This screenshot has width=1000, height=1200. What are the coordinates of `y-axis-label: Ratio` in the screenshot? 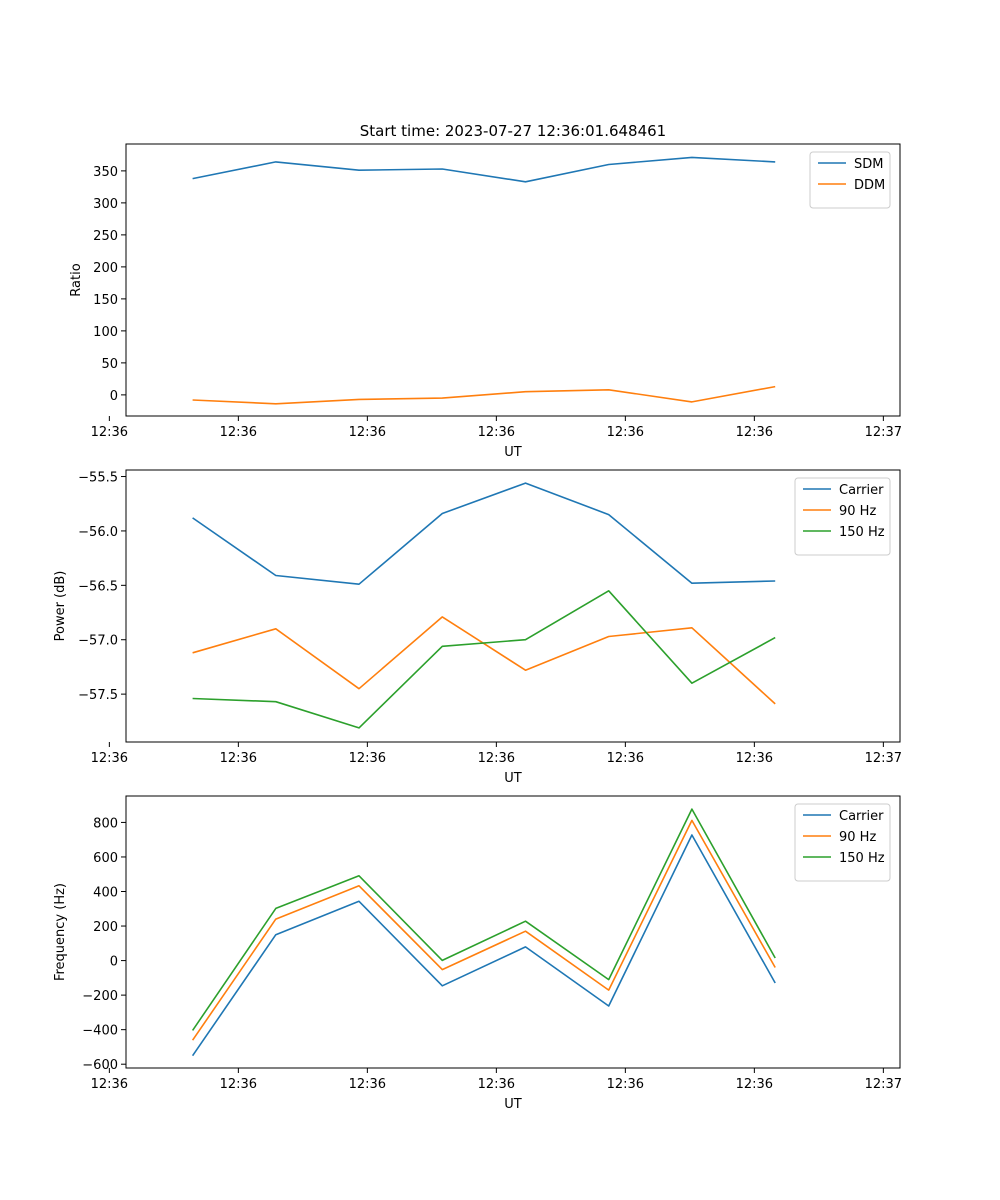 It's located at (76, 279).